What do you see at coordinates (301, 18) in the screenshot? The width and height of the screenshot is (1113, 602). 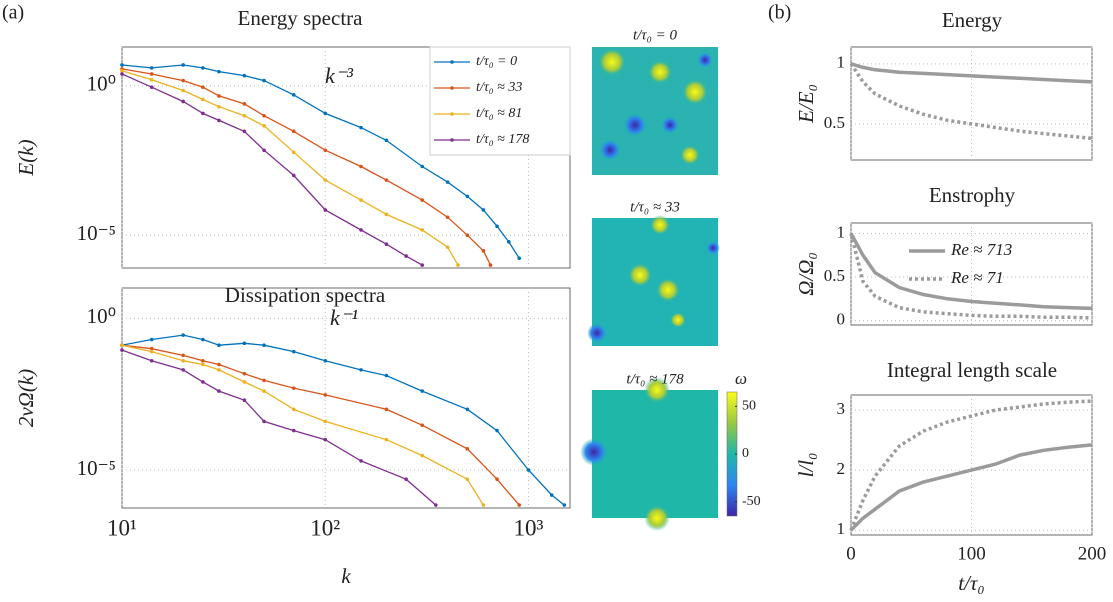 I see `chart-title: Energy spectra` at bounding box center [301, 18].